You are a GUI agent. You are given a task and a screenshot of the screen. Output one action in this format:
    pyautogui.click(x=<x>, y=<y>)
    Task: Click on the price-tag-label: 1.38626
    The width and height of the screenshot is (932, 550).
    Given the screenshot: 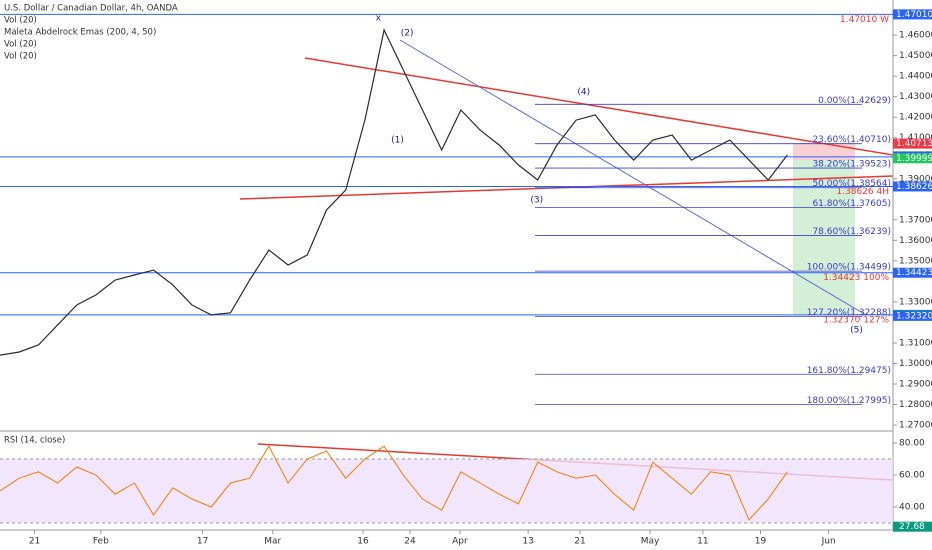 What is the action you would take?
    pyautogui.click(x=914, y=187)
    